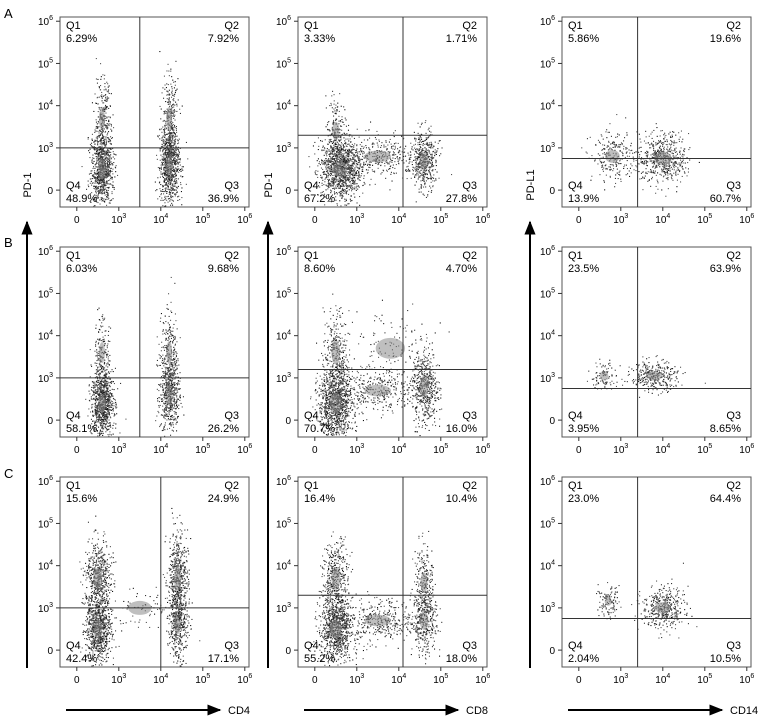 This screenshot has width=769, height=726. Describe the element at coordinates (45, 106) in the screenshot. I see `y-tick-label-2: 104` at that location.